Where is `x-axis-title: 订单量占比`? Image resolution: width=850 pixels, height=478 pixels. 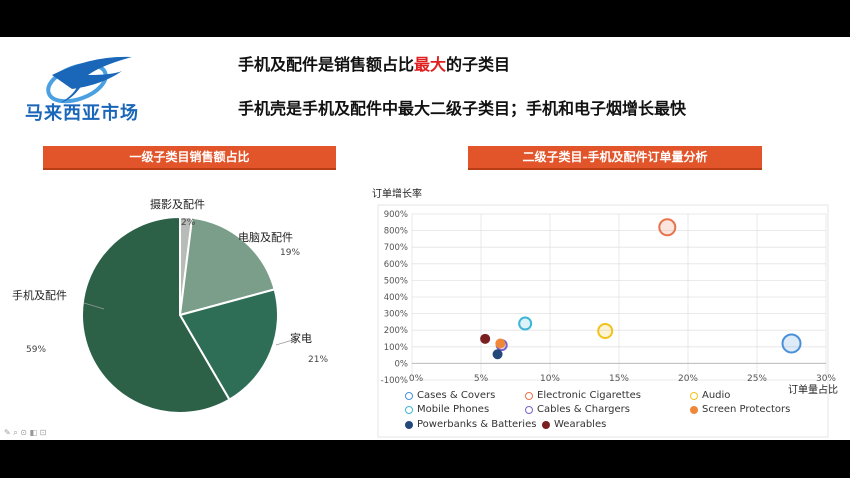 x-axis-title: 订单量占比 is located at coordinates (813, 389).